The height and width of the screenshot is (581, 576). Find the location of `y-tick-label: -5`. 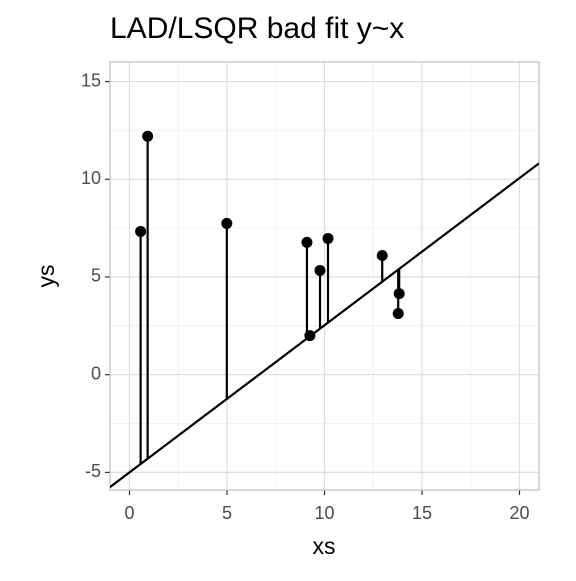

y-tick-label: -5 is located at coordinates (93, 471).